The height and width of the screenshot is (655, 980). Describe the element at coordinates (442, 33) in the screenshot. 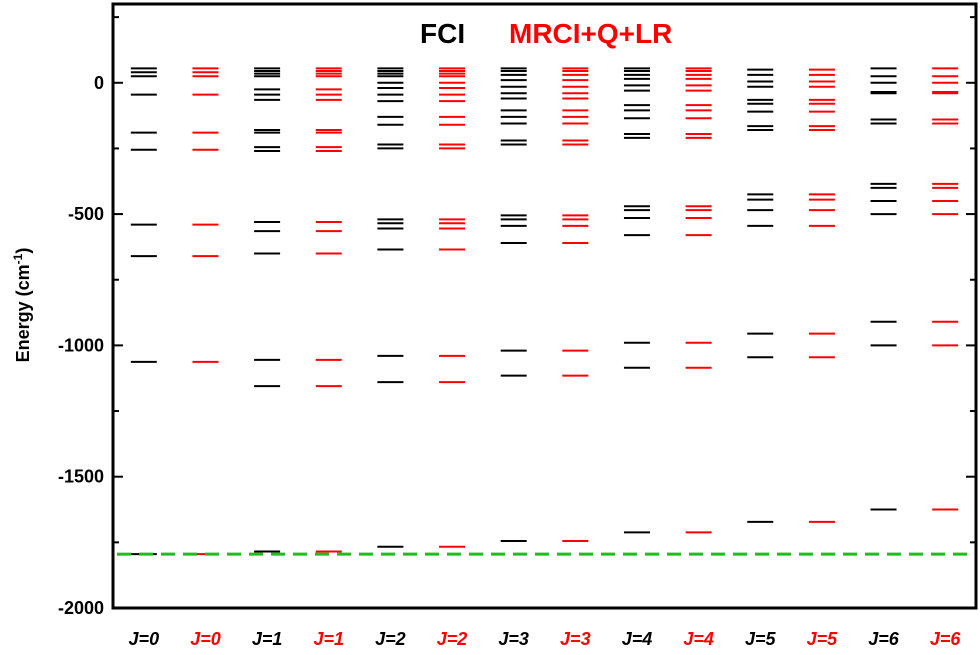

I see `legend-fci: FCI` at that location.